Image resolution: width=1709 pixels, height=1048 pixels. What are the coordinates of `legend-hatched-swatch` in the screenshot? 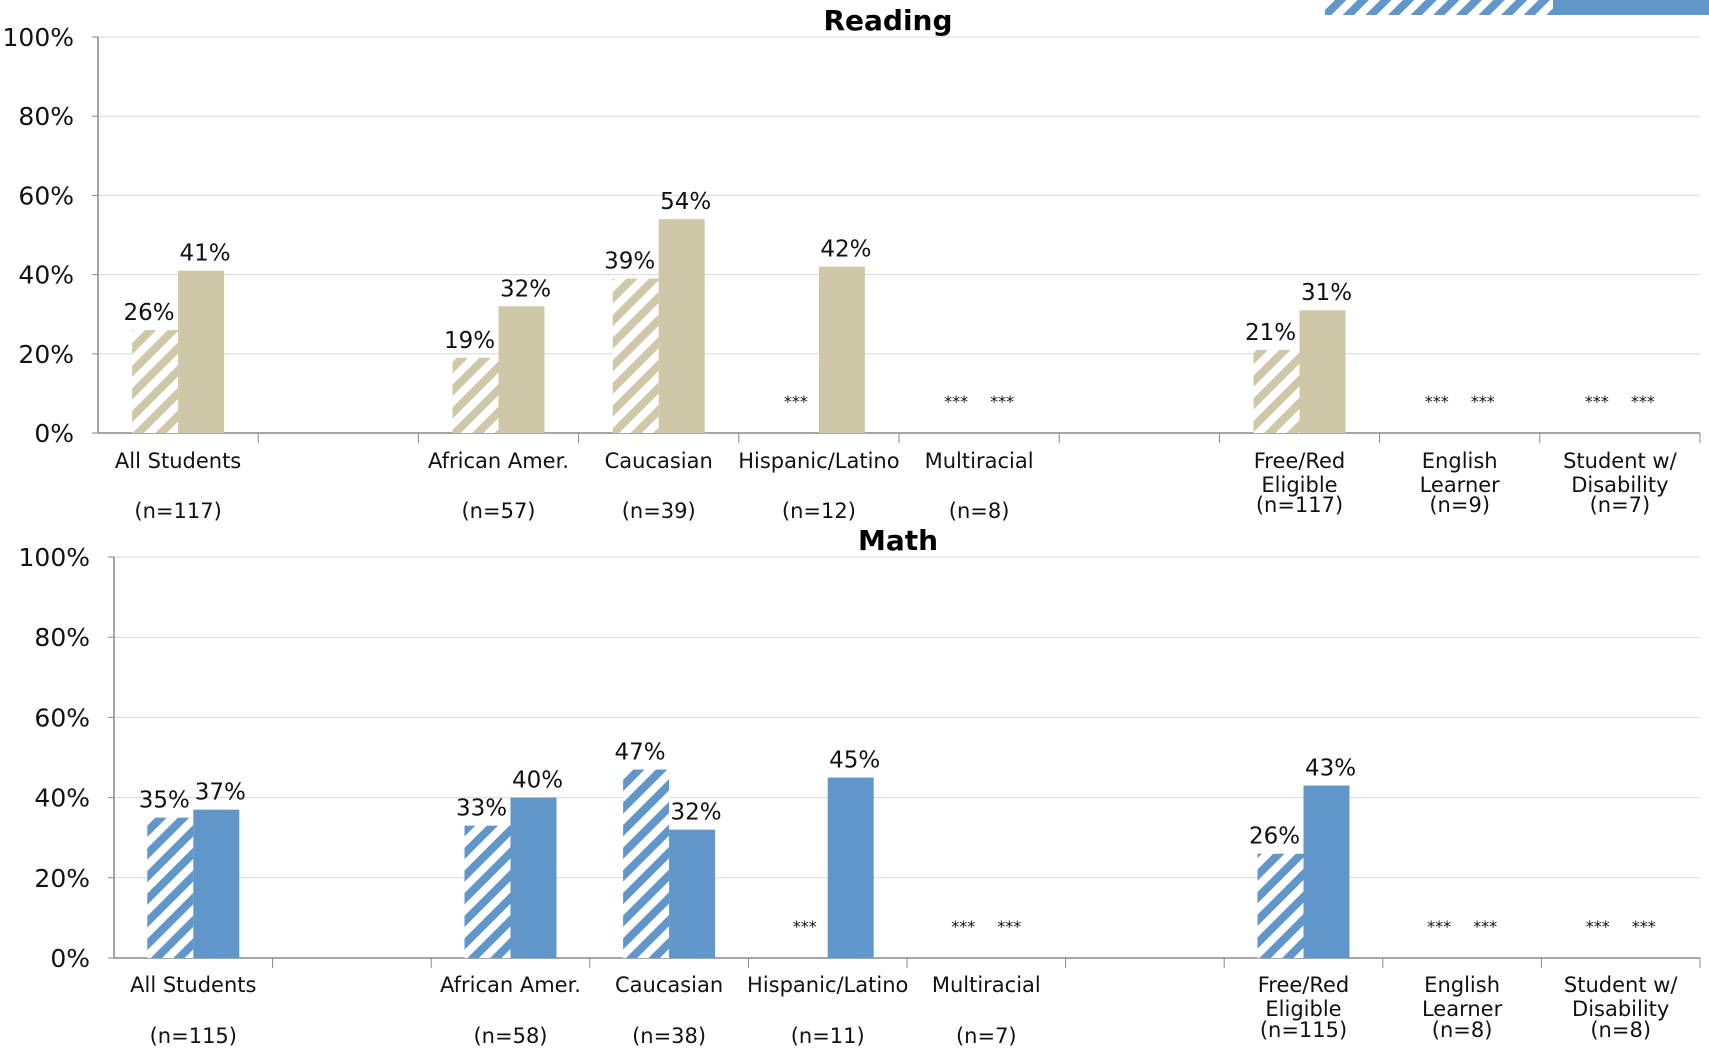 It's located at (1439, 7).